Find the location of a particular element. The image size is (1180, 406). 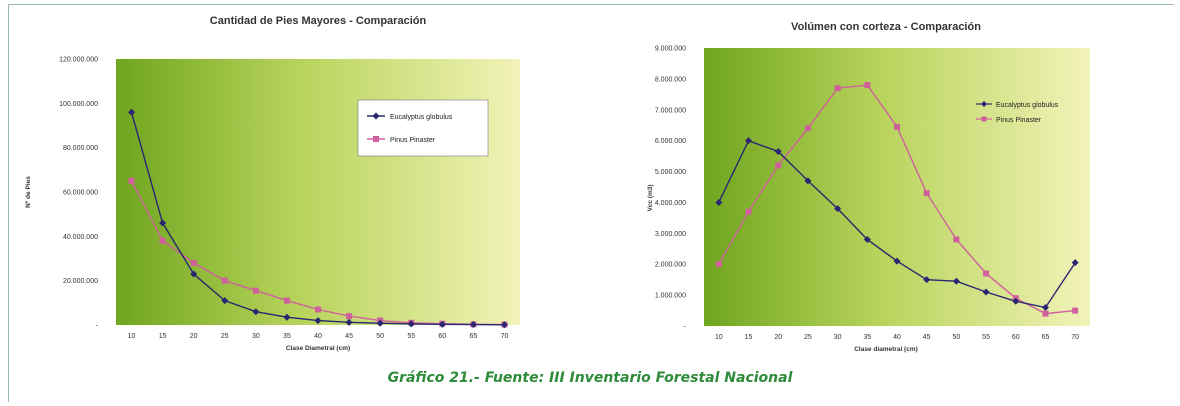

y-tick-label: 20.000.000 is located at coordinates (80, 281).